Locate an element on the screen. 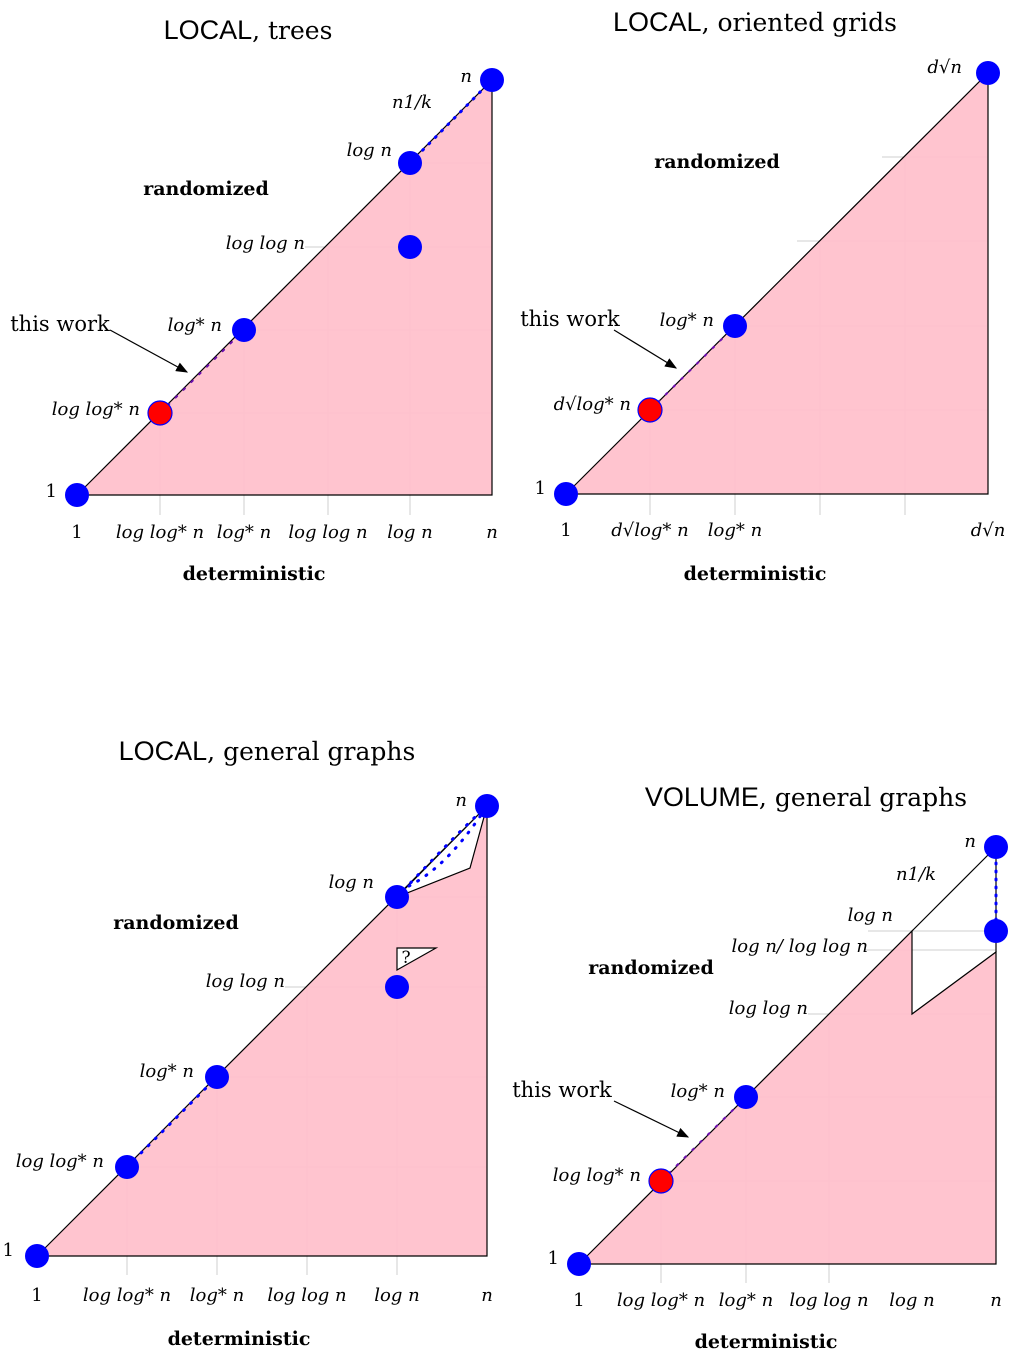 The width and height of the screenshot is (1009, 1360). y-tick-label: log n/ log log n is located at coordinates (800, 946).